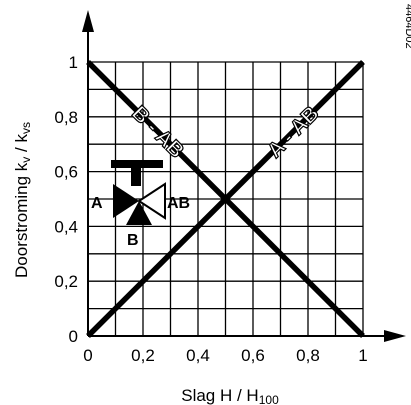  What do you see at coordinates (66, 281) in the screenshot?
I see `y-tick-label: 0,2` at bounding box center [66, 281].